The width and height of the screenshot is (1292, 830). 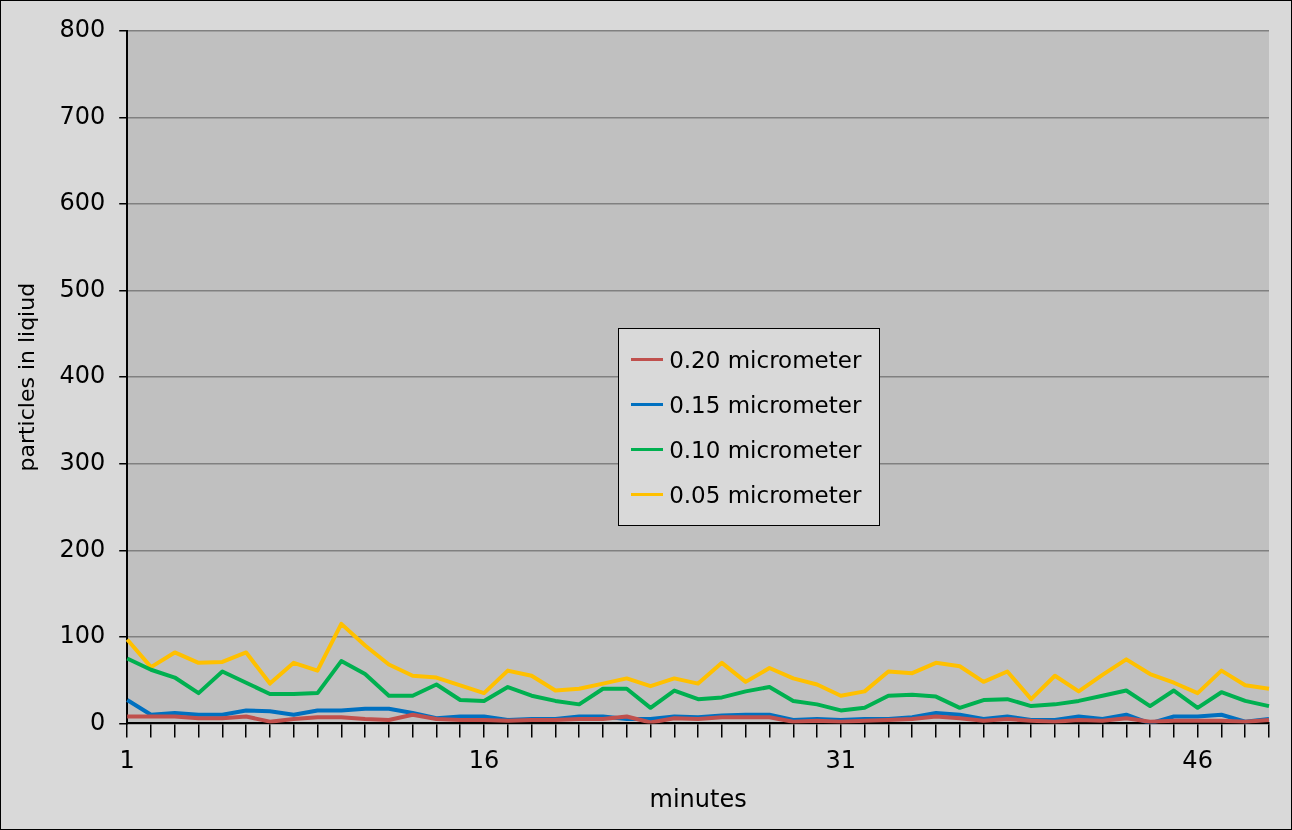 I want to click on legend-label: 0.05 micrometer, so click(x=765, y=494).